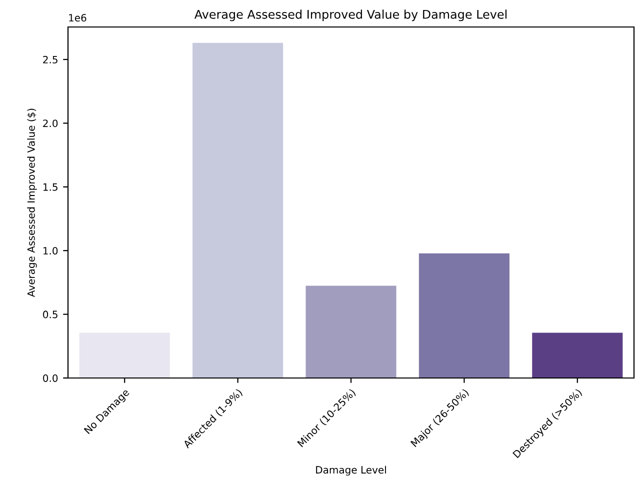  Describe the element at coordinates (50, 378) in the screenshot. I see `y-tick-label: 0.0` at that location.